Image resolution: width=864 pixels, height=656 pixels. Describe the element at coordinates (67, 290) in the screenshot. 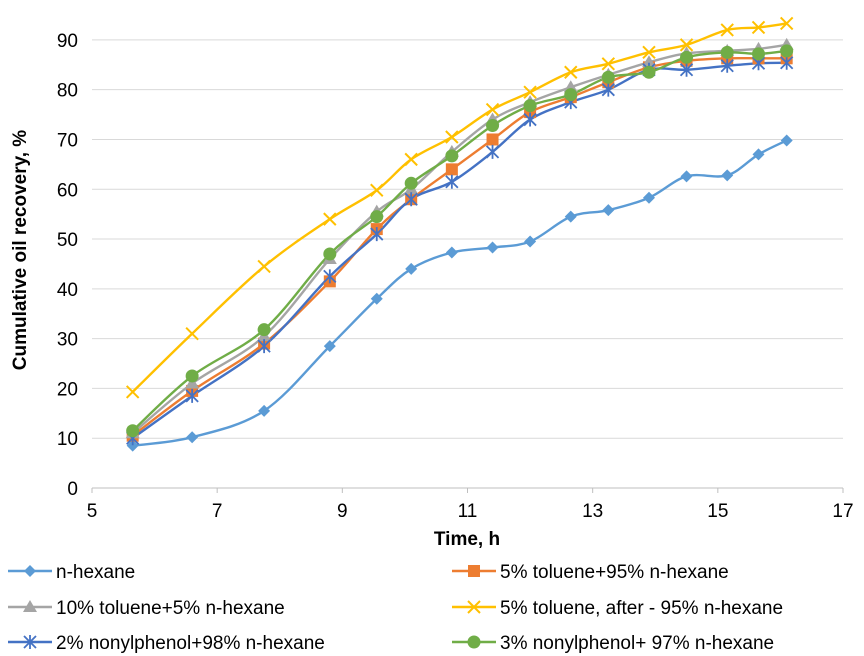

I see `y-tick-label: 40` at that location.